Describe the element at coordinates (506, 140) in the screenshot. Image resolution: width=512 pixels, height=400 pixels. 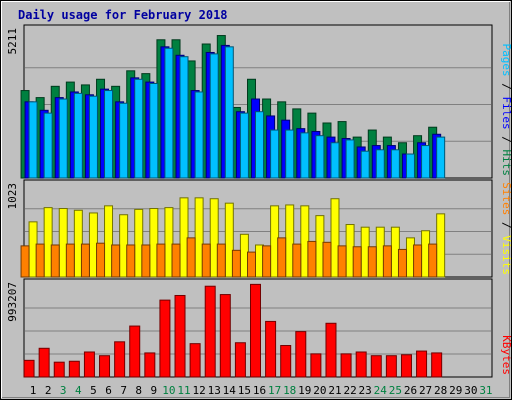
I see `series-label-part-hits-files-pages-3: /` at that location.